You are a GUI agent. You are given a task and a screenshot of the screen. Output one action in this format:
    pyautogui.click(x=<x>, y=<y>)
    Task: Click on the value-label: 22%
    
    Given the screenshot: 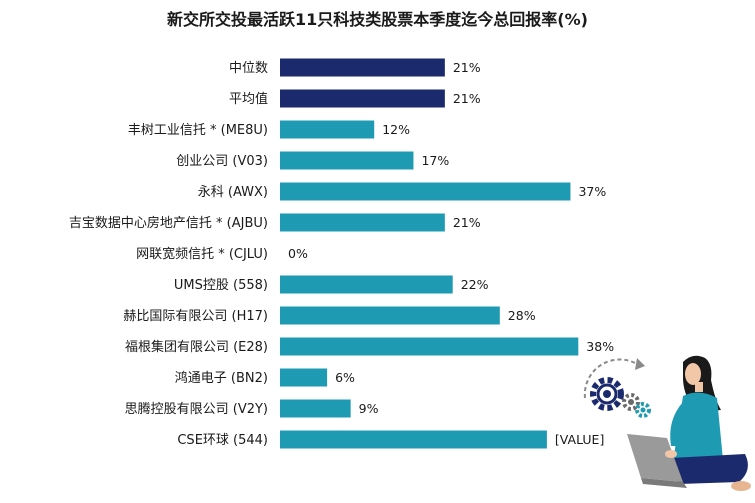 What is the action you would take?
    pyautogui.click(x=475, y=284)
    